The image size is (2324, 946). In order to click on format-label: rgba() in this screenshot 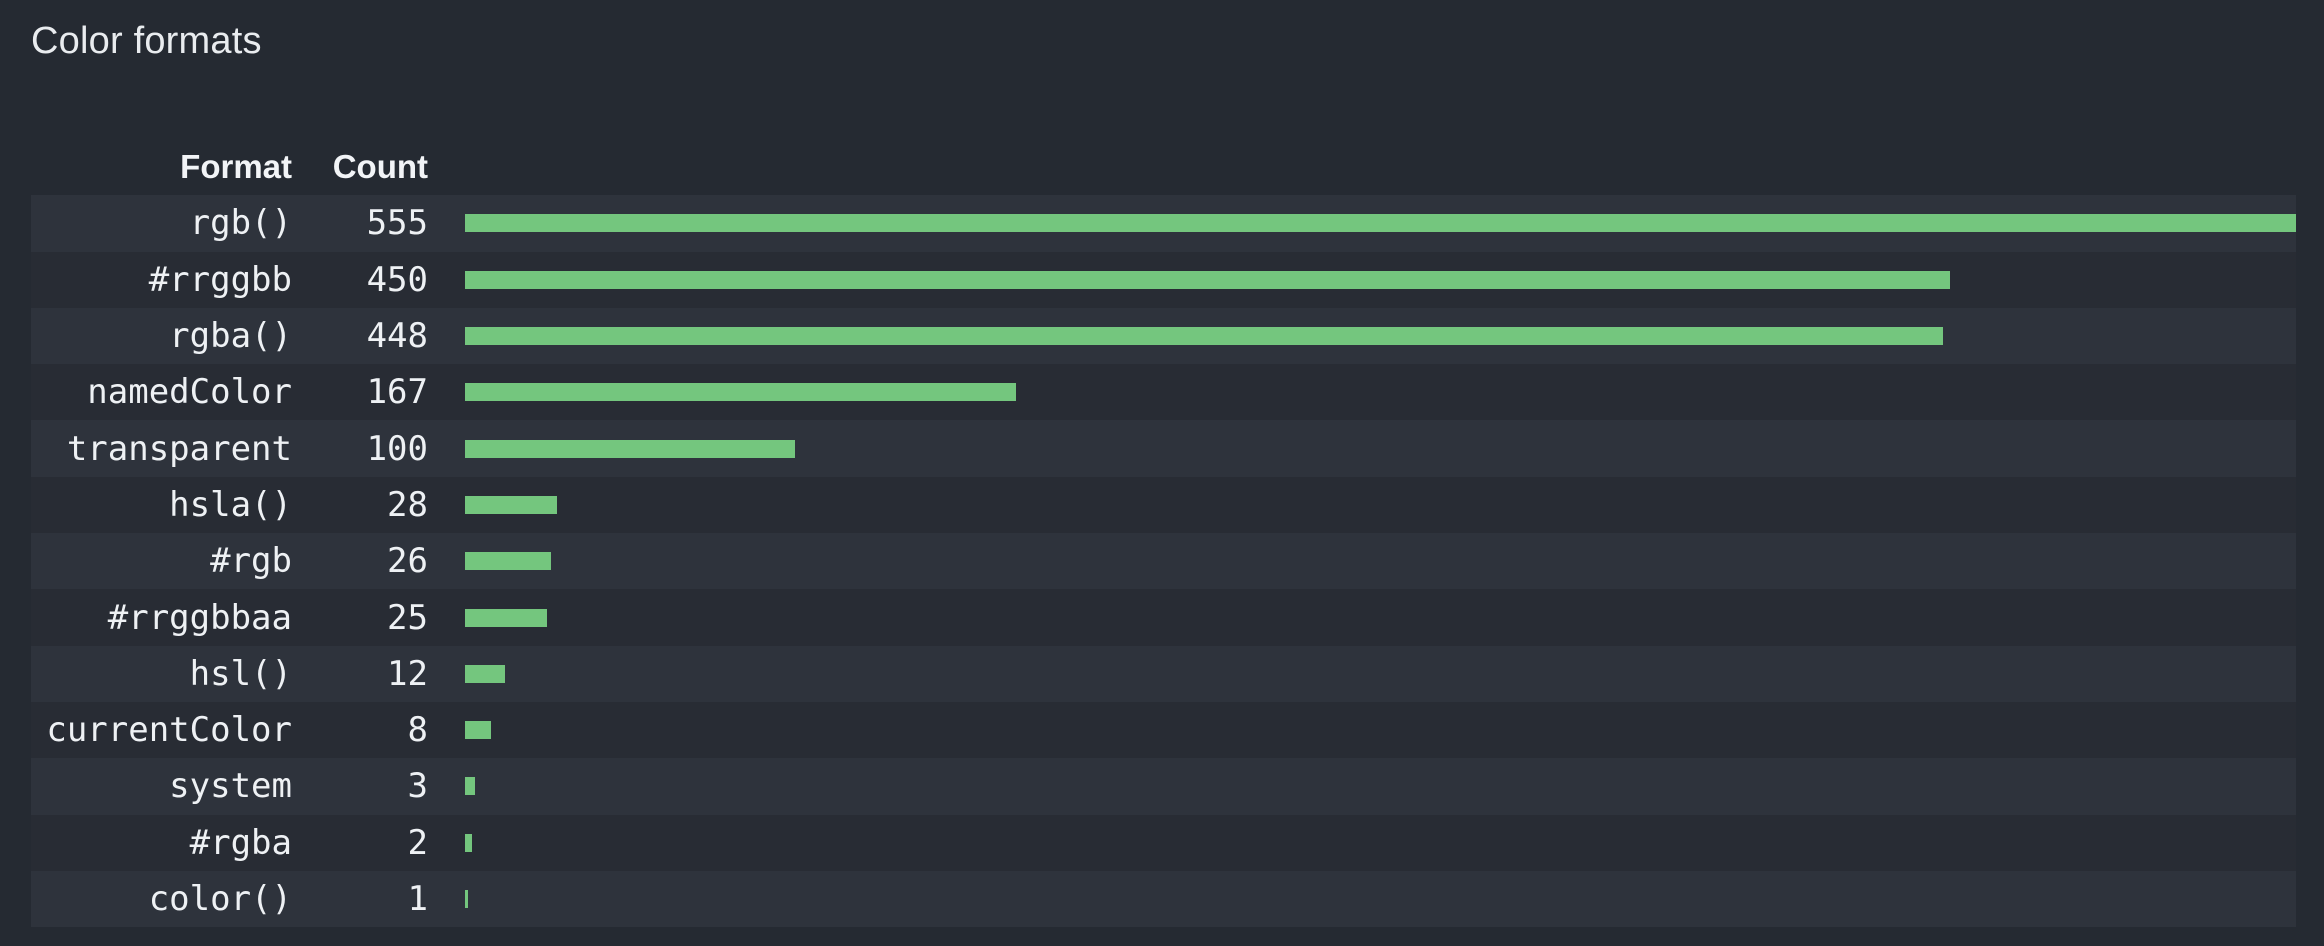, I will do `click(230, 336)`.